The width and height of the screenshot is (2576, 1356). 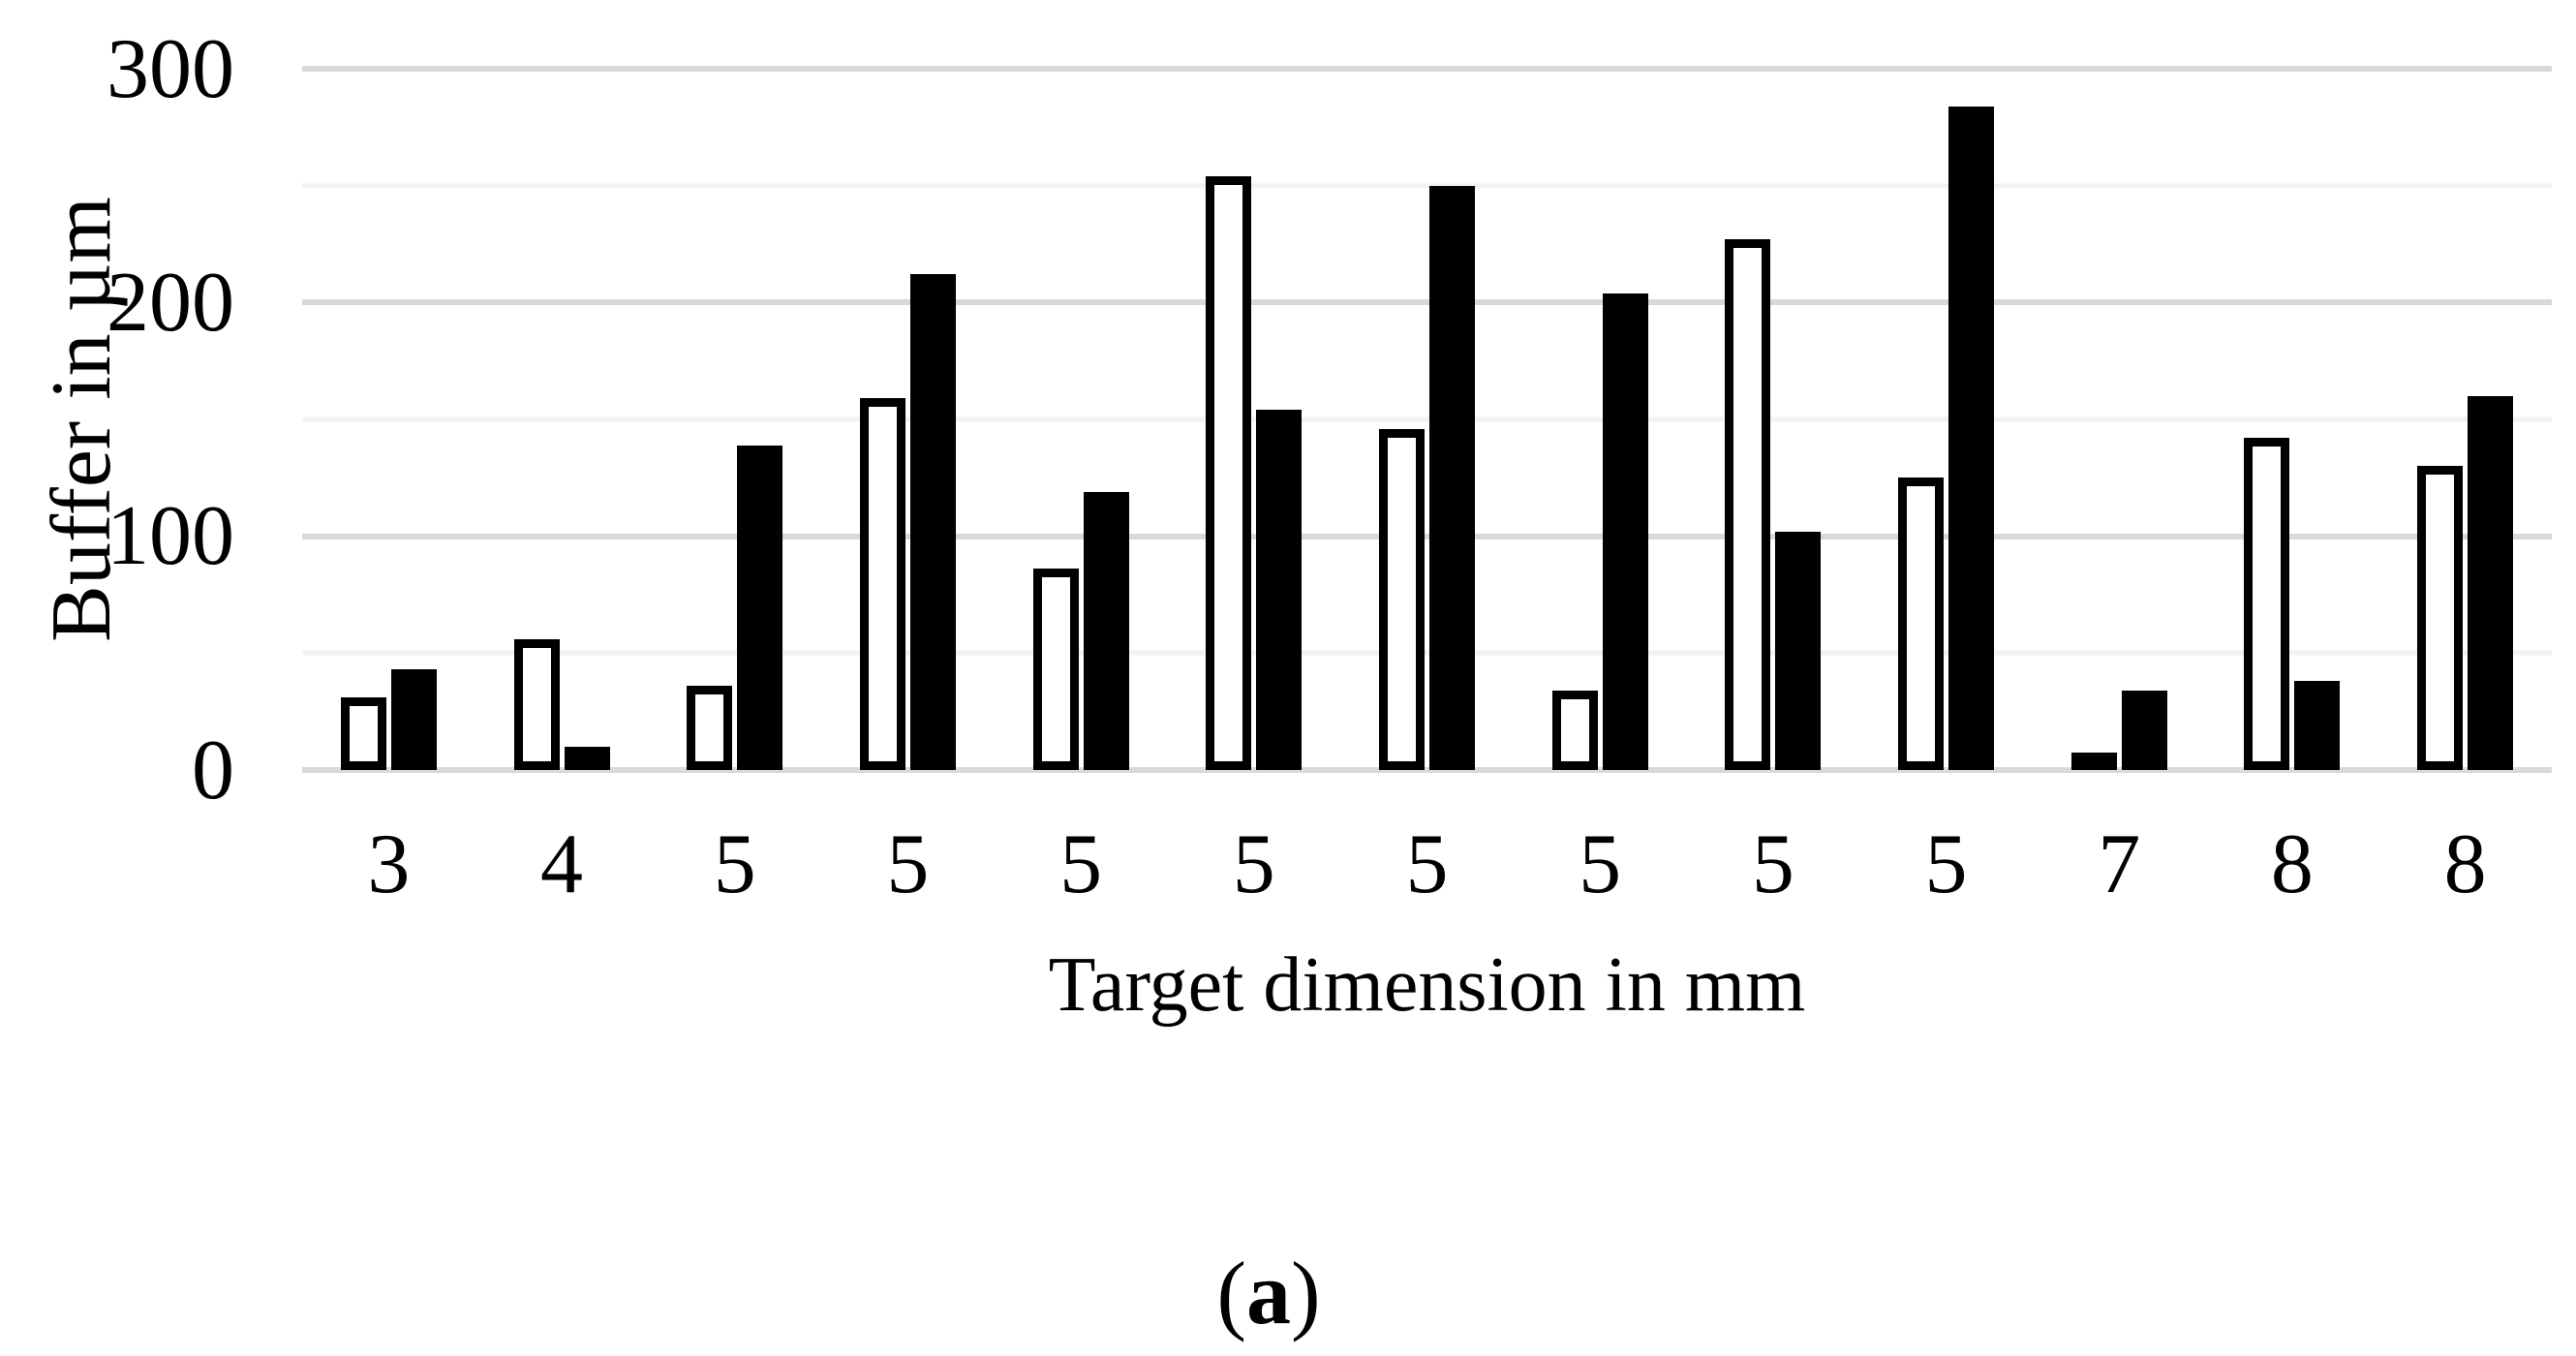 I want to click on caption-letter: a, so click(x=1268, y=1293).